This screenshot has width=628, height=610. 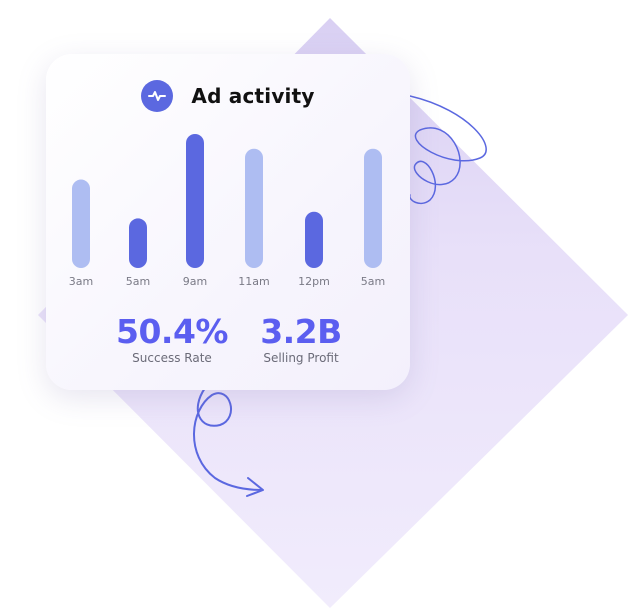 I want to click on arrow-doodle, so click(x=228, y=442).